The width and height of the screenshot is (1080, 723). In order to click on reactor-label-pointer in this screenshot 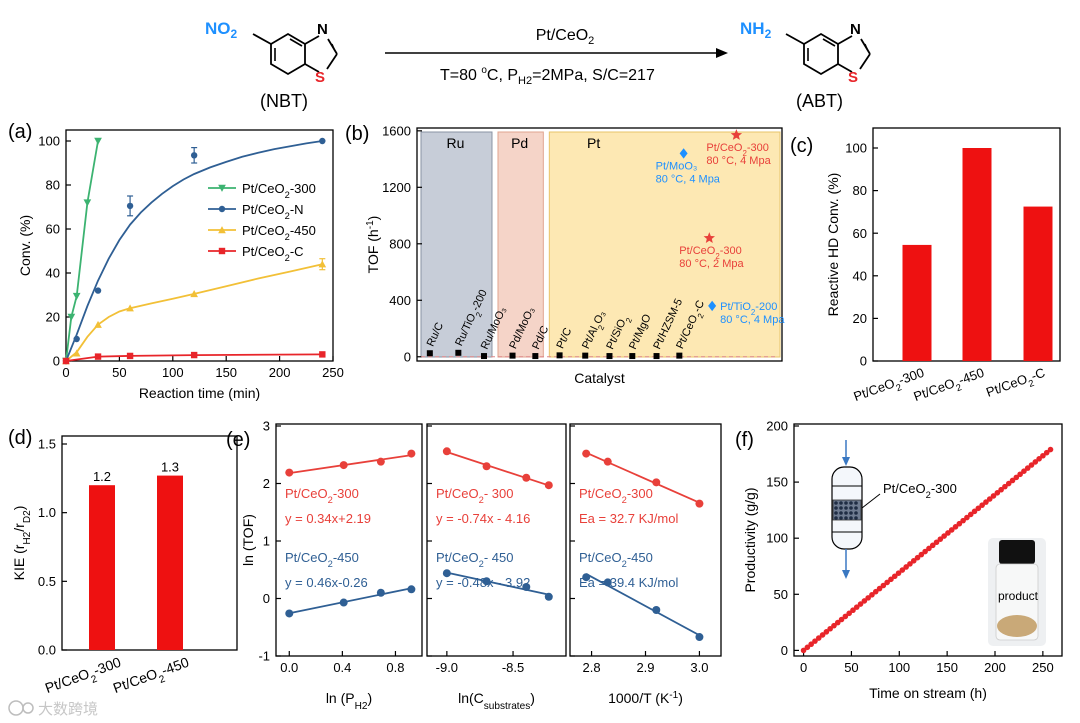, I will do `click(871, 501)`.